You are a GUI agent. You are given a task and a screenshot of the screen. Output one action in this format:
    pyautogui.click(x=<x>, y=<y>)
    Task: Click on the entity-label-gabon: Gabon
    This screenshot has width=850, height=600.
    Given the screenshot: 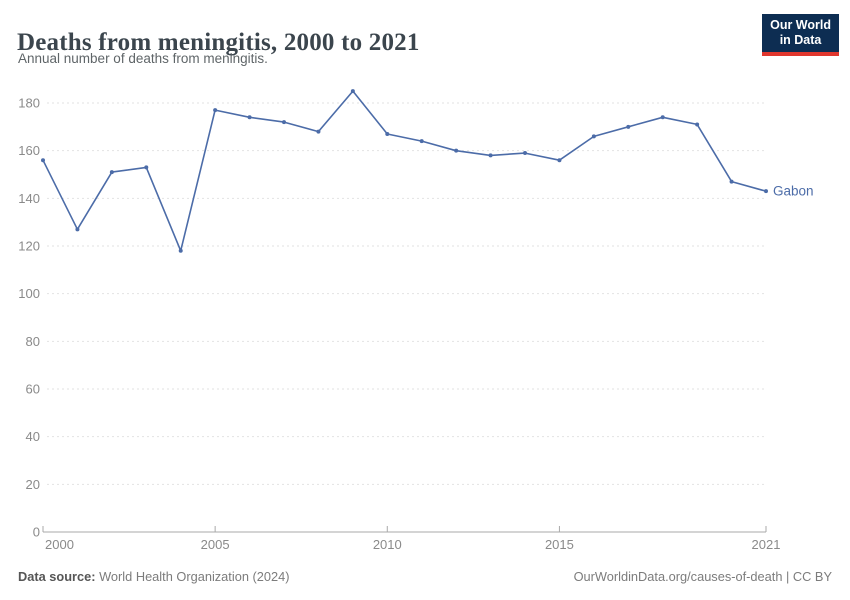 What is the action you would take?
    pyautogui.click(x=793, y=191)
    